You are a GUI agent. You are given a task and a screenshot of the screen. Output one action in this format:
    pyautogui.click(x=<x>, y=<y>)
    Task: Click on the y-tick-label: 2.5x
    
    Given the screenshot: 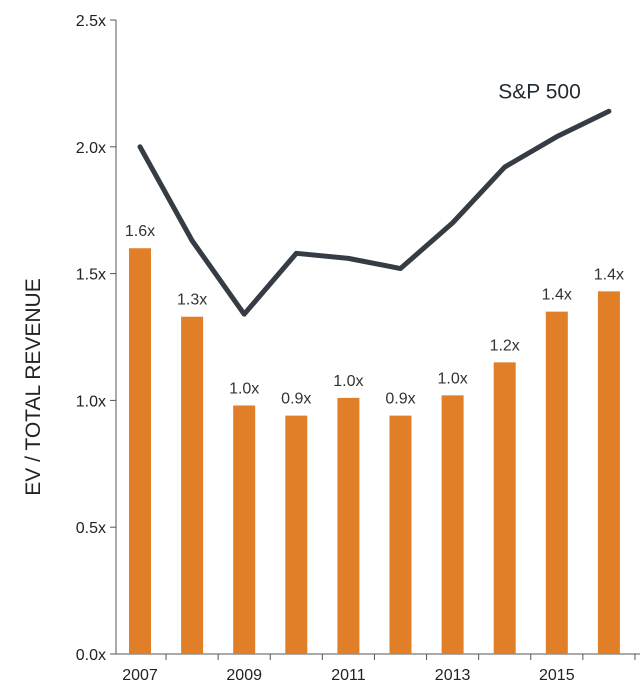 What is the action you would take?
    pyautogui.click(x=91, y=21)
    